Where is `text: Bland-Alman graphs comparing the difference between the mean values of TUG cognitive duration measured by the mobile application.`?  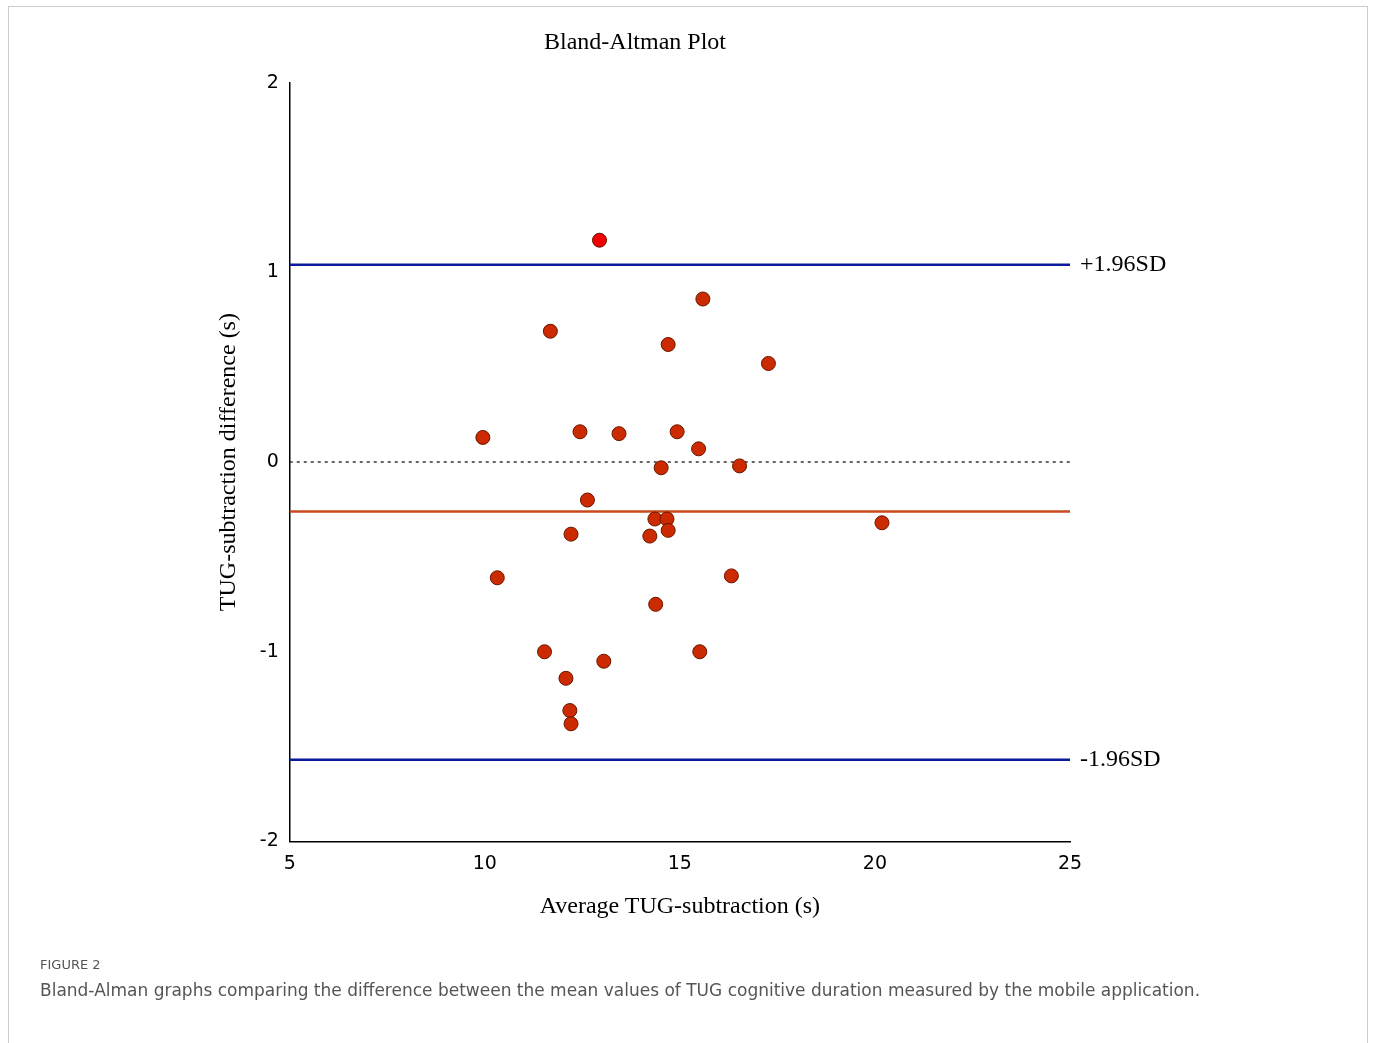 text: Bland-Alman graphs comparing the difference between the mean values of TUG cognitive duration measured by the mobile application. is located at coordinates (621, 990).